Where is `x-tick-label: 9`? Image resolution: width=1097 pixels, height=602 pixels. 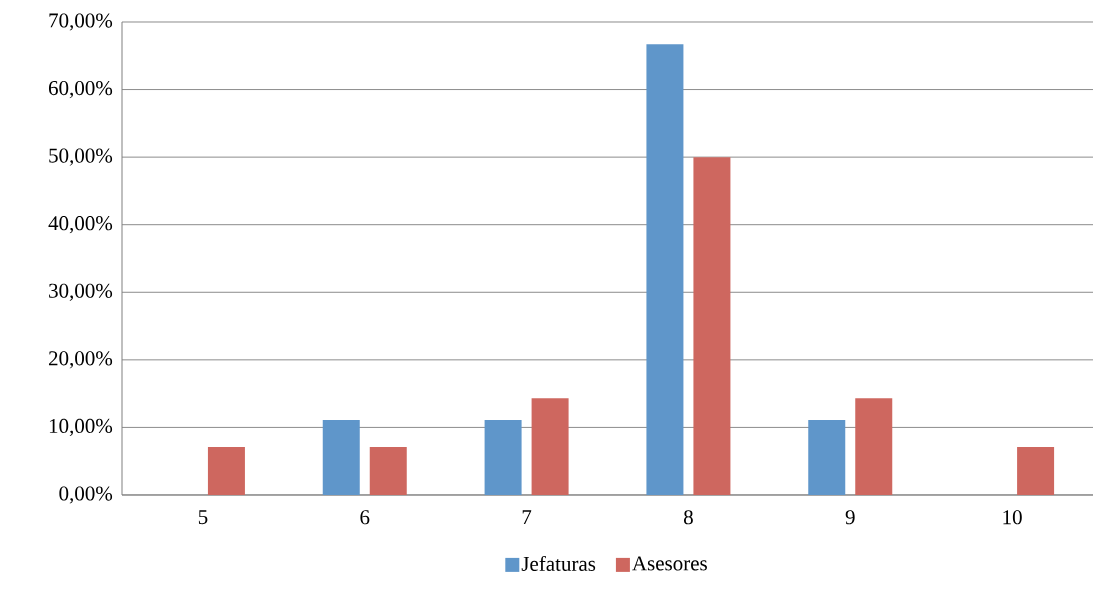 x-tick-label: 9 is located at coordinates (850, 517).